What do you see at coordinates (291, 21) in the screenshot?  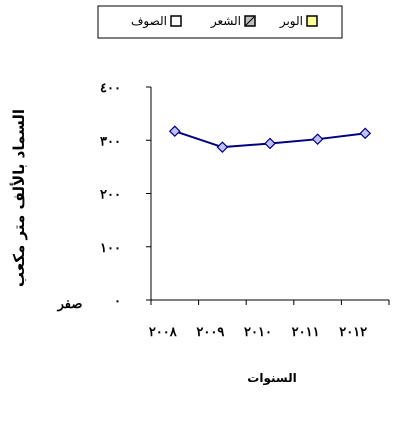 I see `legend-label: الوبر` at bounding box center [291, 21].